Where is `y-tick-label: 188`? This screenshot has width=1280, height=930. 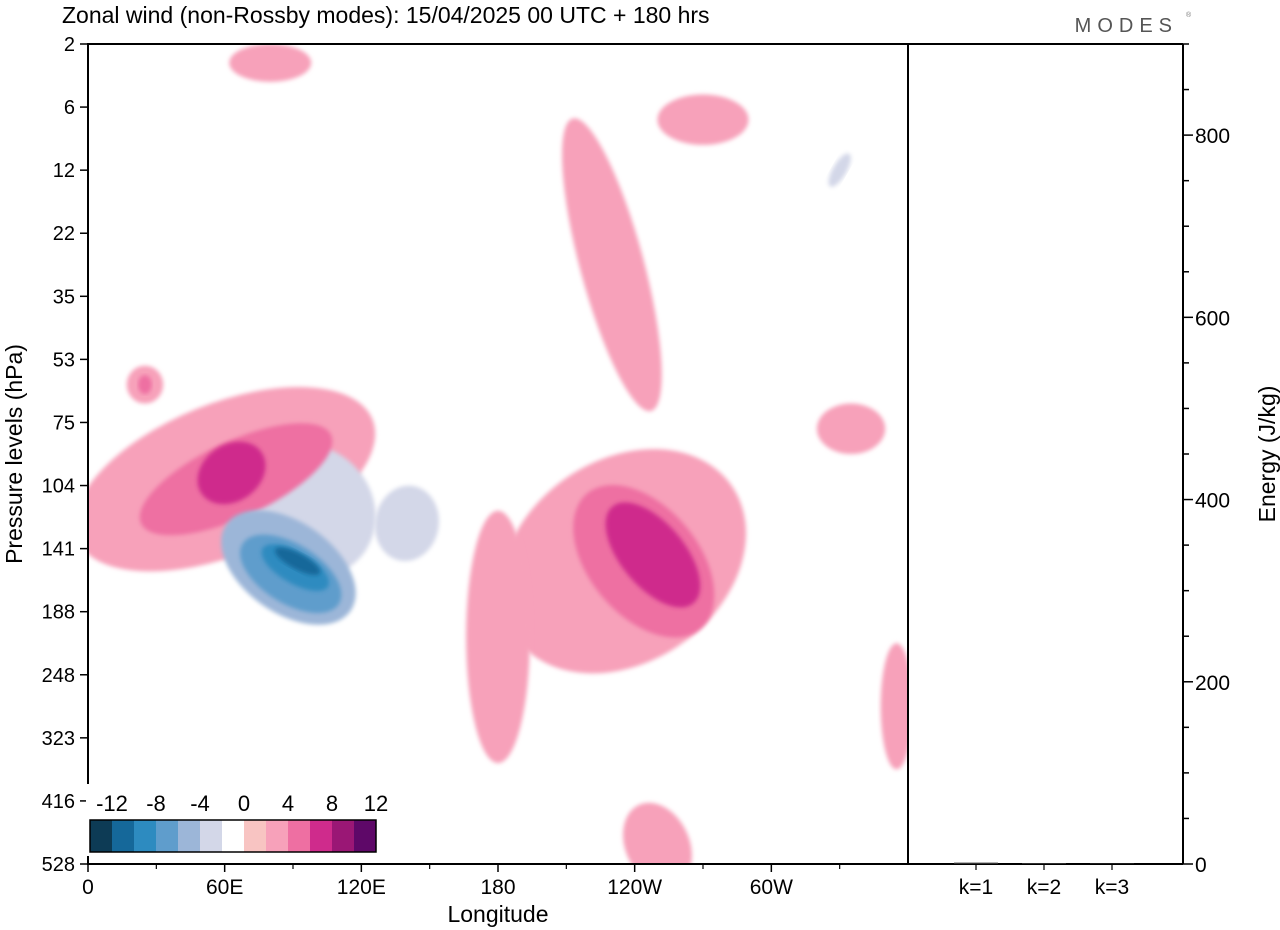 y-tick-label: 188 is located at coordinates (58, 613).